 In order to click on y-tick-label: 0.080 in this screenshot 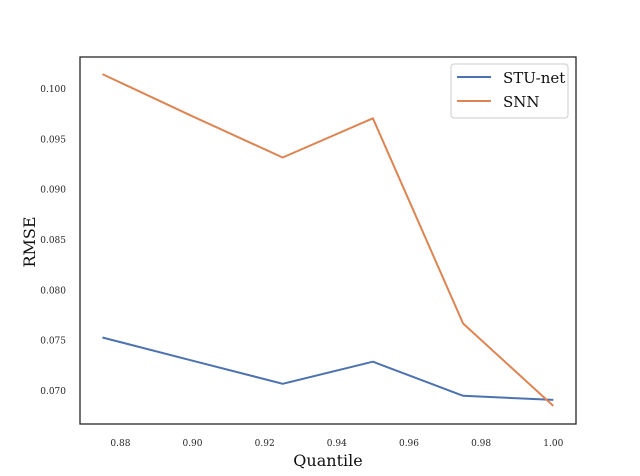, I will do `click(53, 291)`.